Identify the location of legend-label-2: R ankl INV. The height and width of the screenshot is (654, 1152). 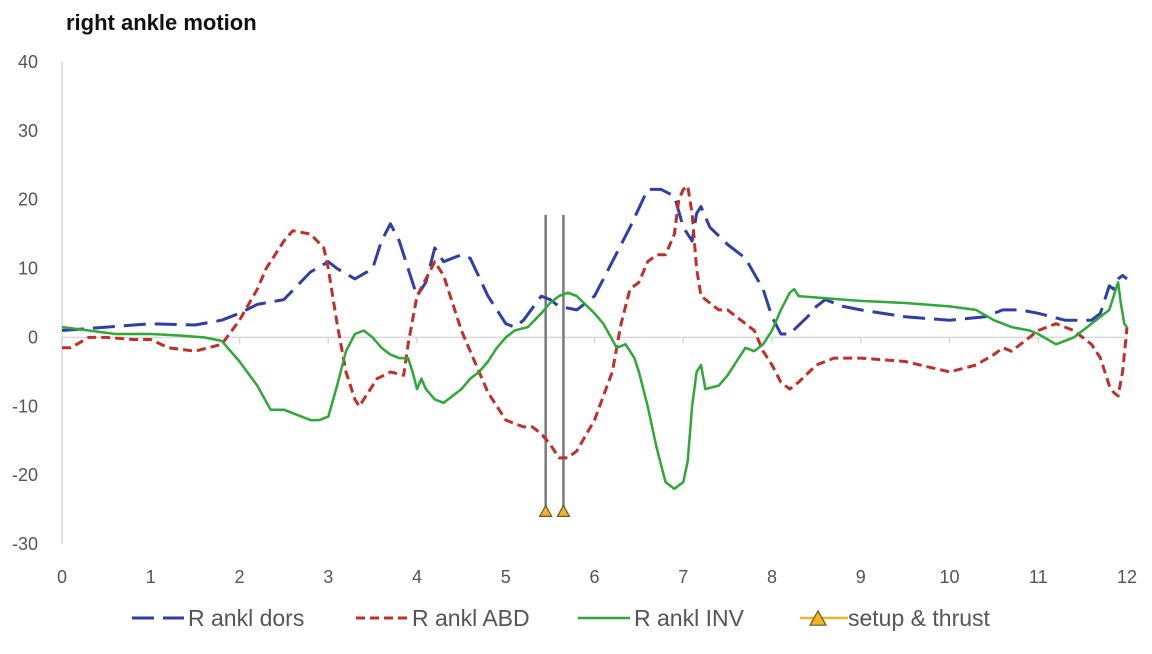
(689, 618).